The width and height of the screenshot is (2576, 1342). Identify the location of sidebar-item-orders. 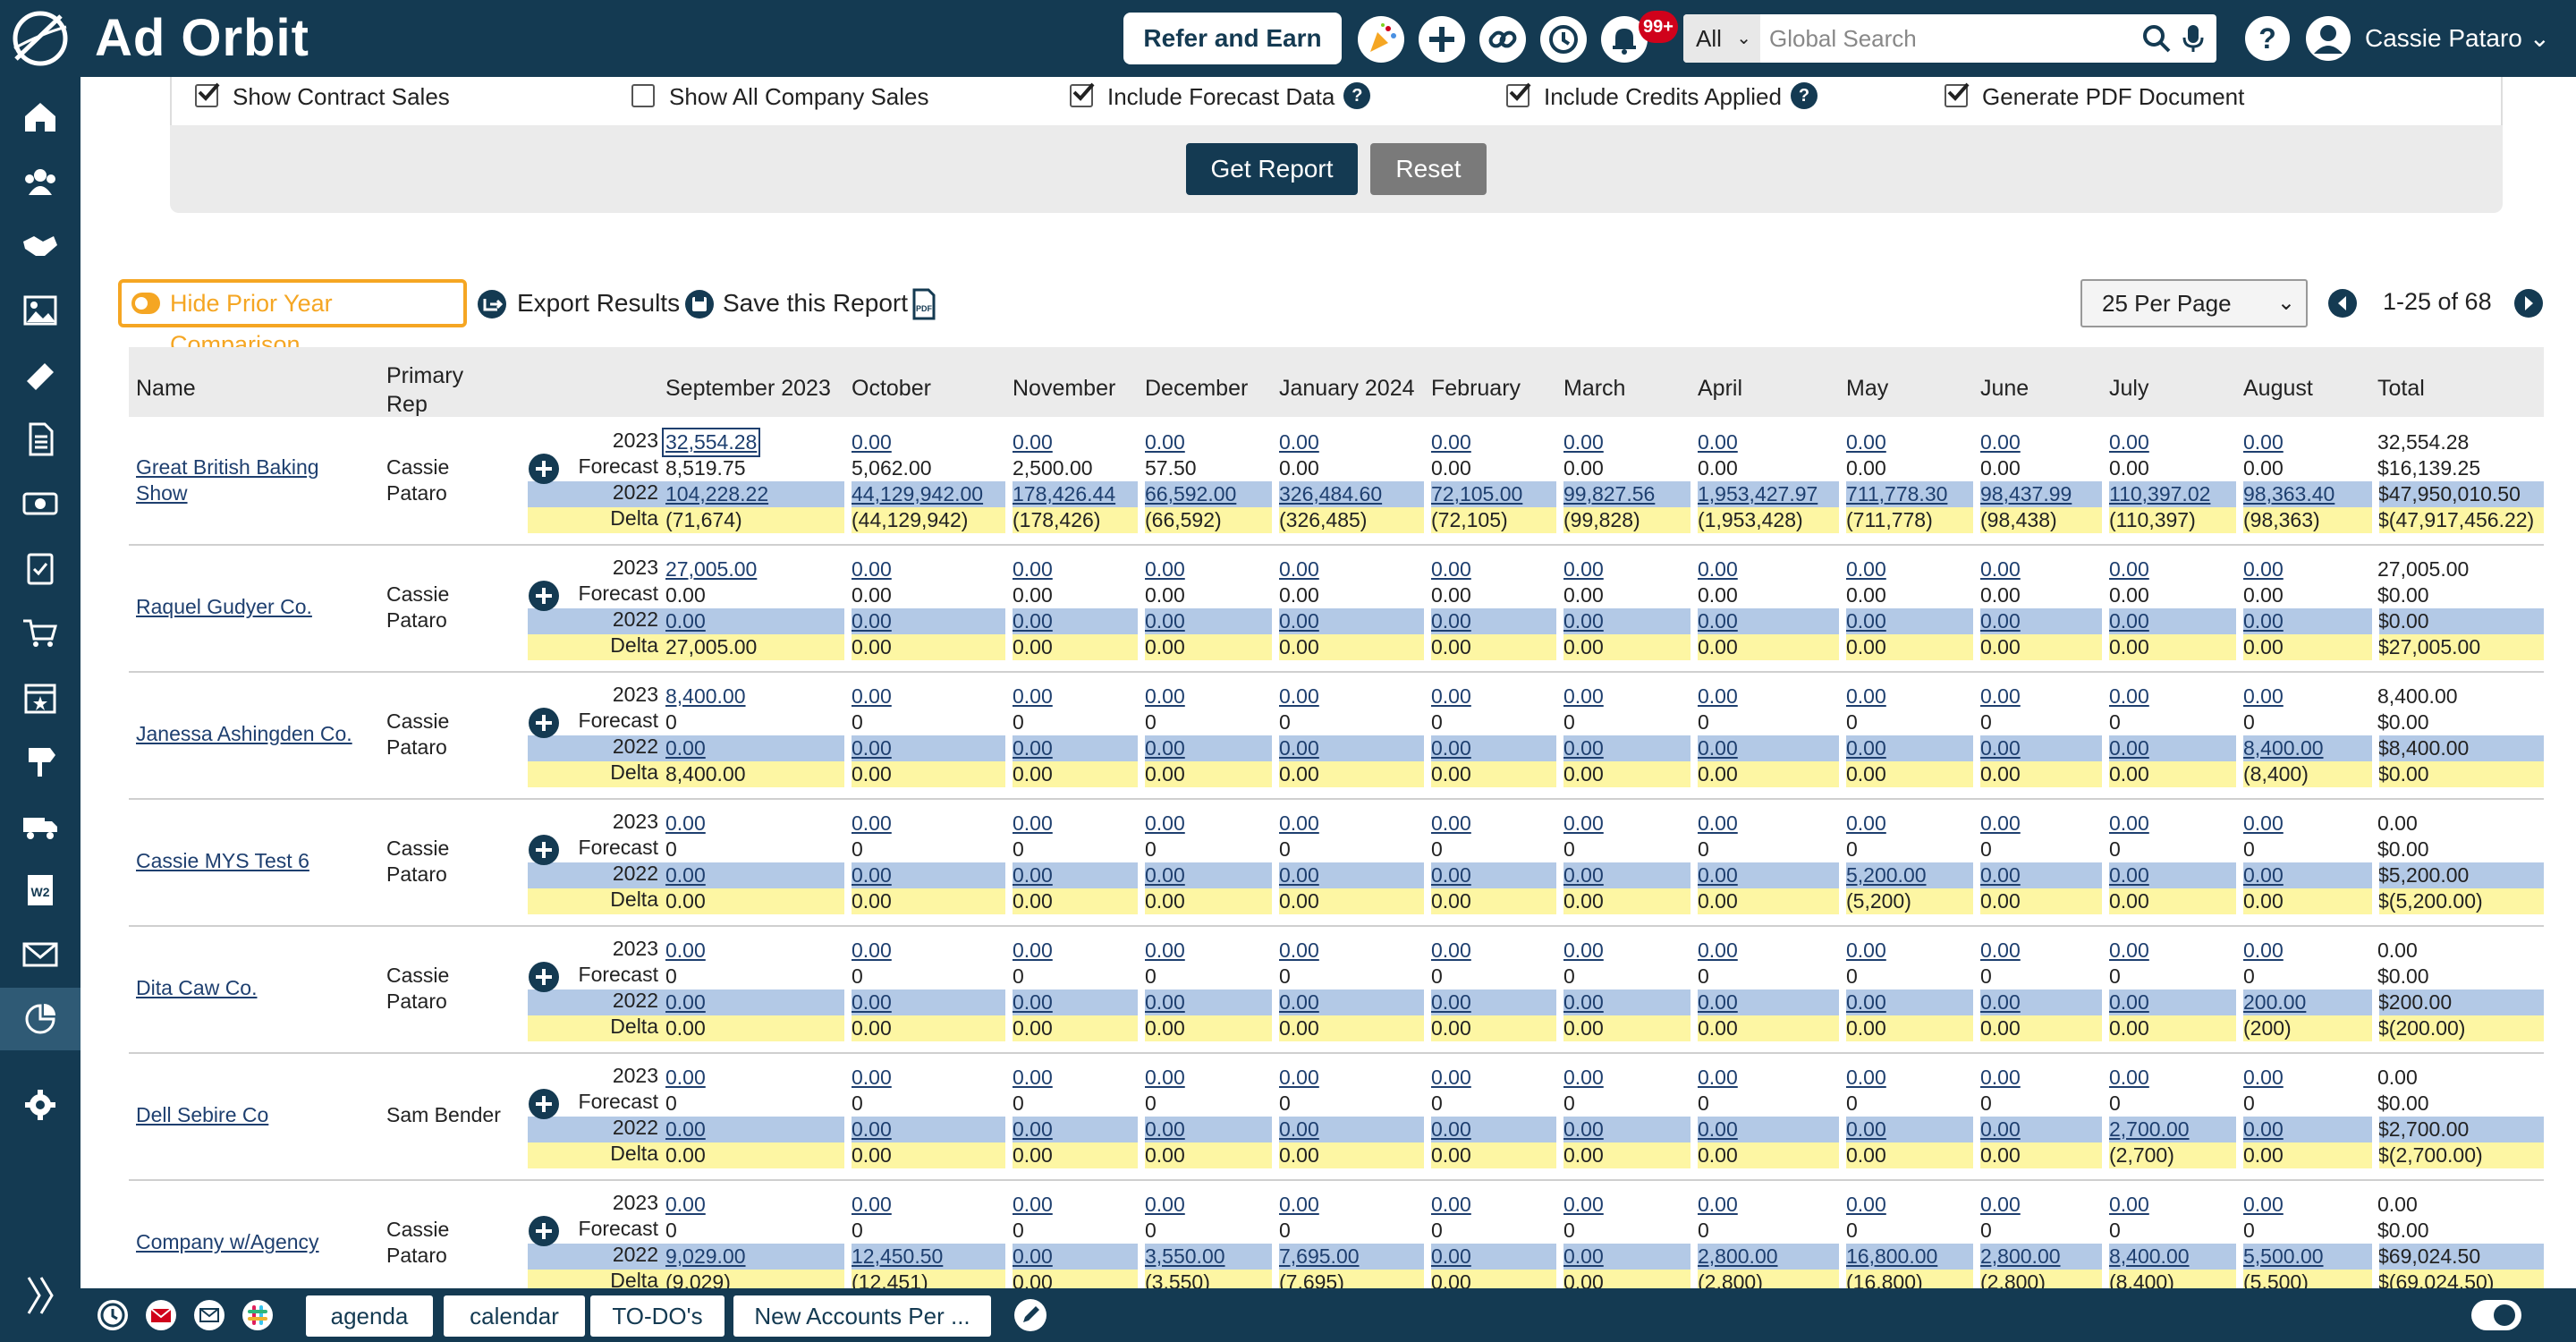
(40, 633).